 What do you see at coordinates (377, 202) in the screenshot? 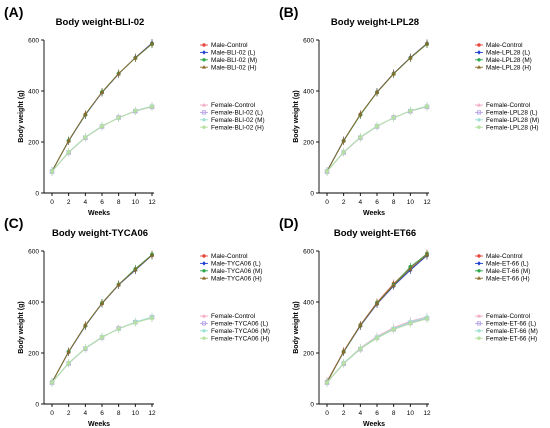
I see `x-tick-label: 6` at bounding box center [377, 202].